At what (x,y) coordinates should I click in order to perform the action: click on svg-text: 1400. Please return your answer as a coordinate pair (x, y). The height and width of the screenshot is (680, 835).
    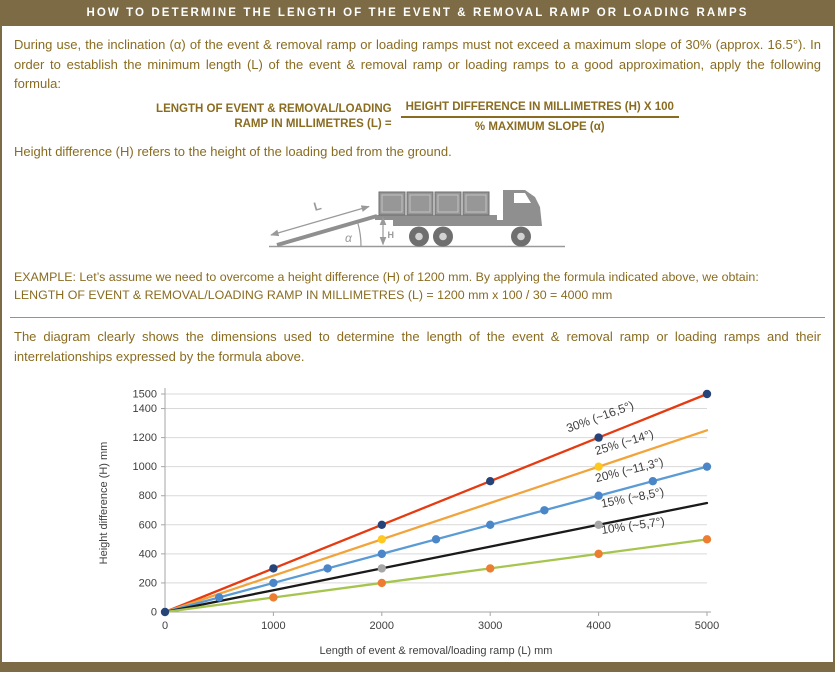
    Looking at the image, I should click on (144, 409).